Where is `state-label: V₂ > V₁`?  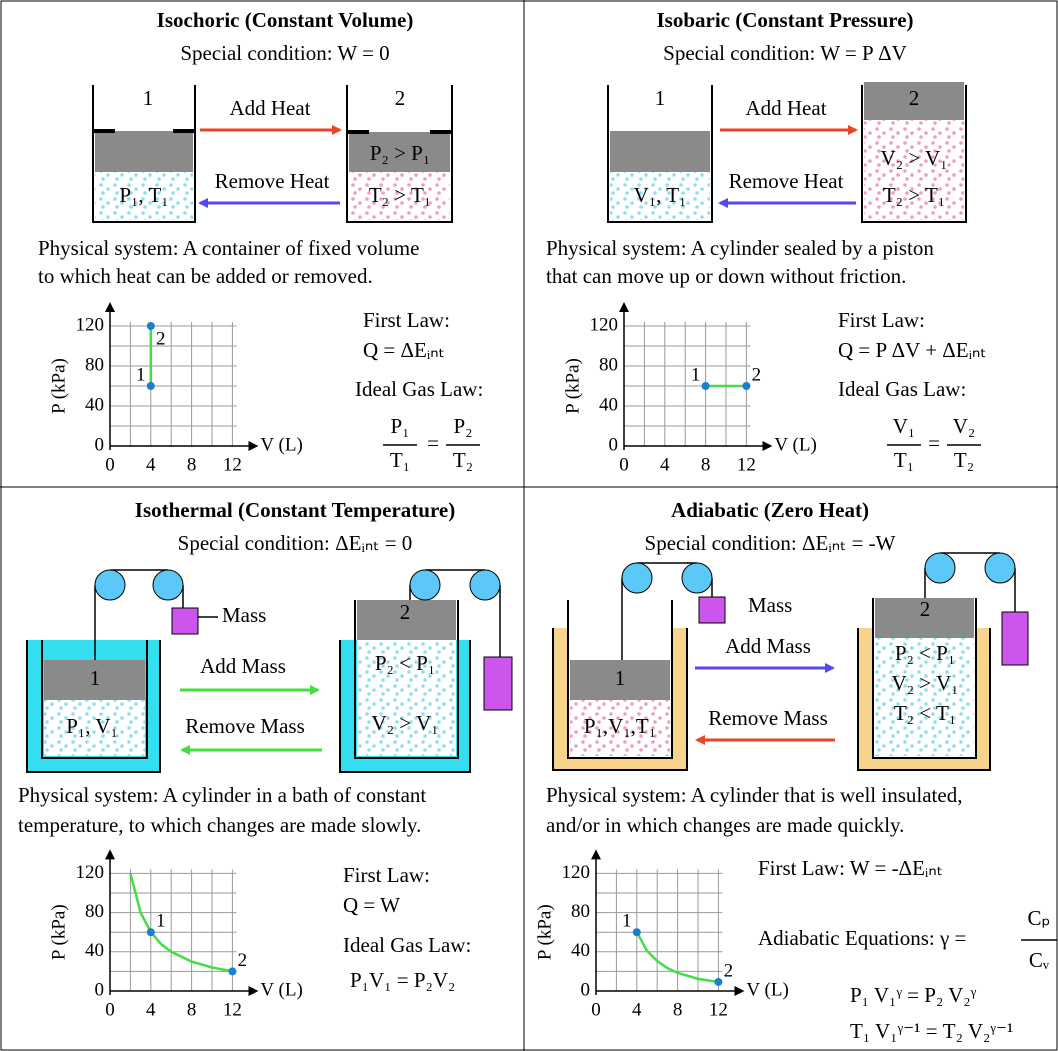
state-label: V₂ > V₁ is located at coordinates (405, 723).